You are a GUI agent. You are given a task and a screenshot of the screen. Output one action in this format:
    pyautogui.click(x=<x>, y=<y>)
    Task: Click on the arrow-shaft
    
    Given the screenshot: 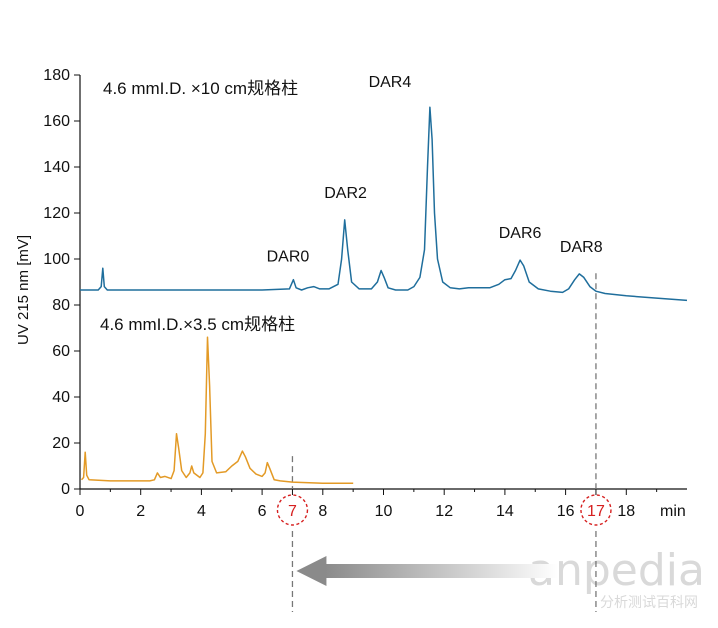 What is the action you would take?
    pyautogui.click(x=441, y=571)
    